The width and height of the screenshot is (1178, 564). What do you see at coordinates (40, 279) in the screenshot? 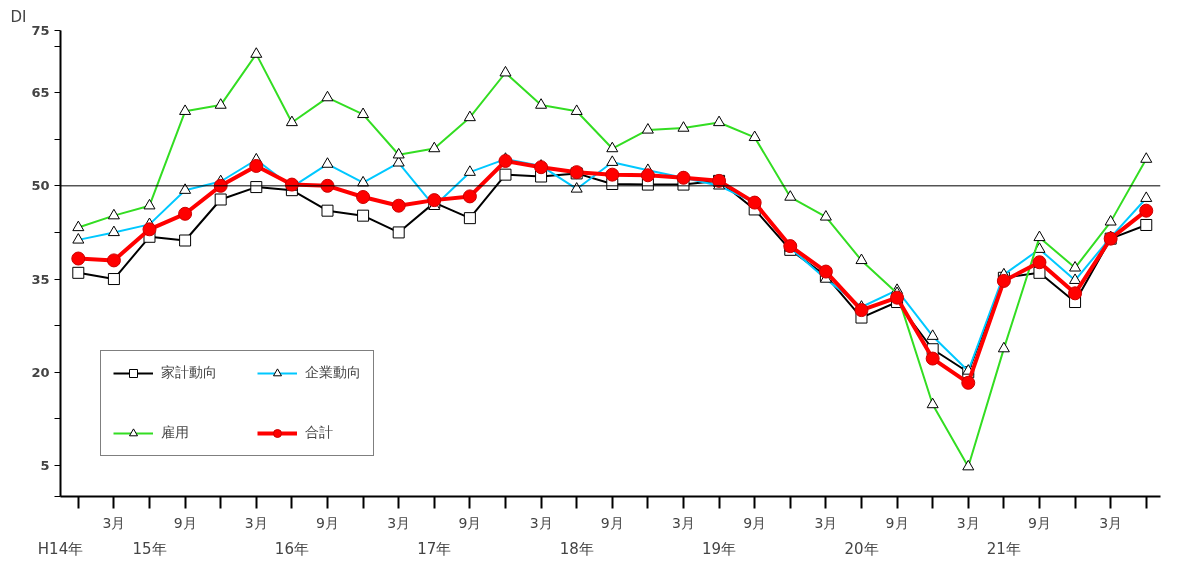
I see `y-tick-label: 35` at bounding box center [40, 279].